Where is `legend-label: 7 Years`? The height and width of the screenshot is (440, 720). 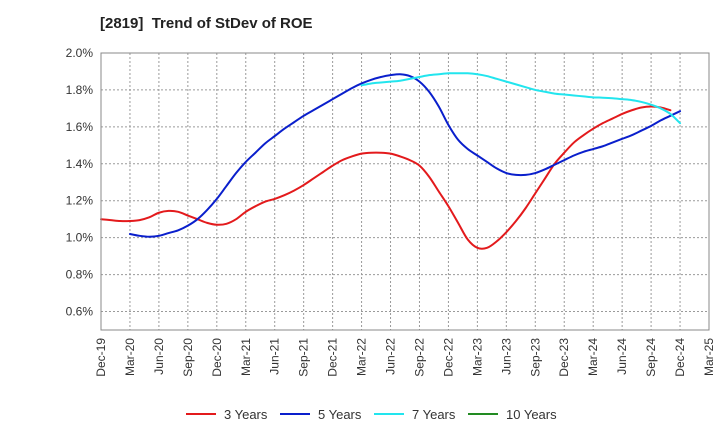 legend-label: 7 Years is located at coordinates (434, 414).